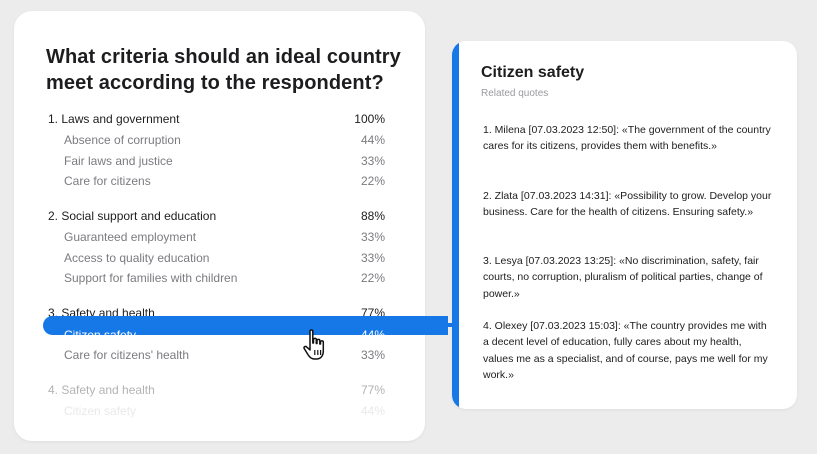  What do you see at coordinates (132, 216) in the screenshot?
I see `category-label: 2. Social support and education` at bounding box center [132, 216].